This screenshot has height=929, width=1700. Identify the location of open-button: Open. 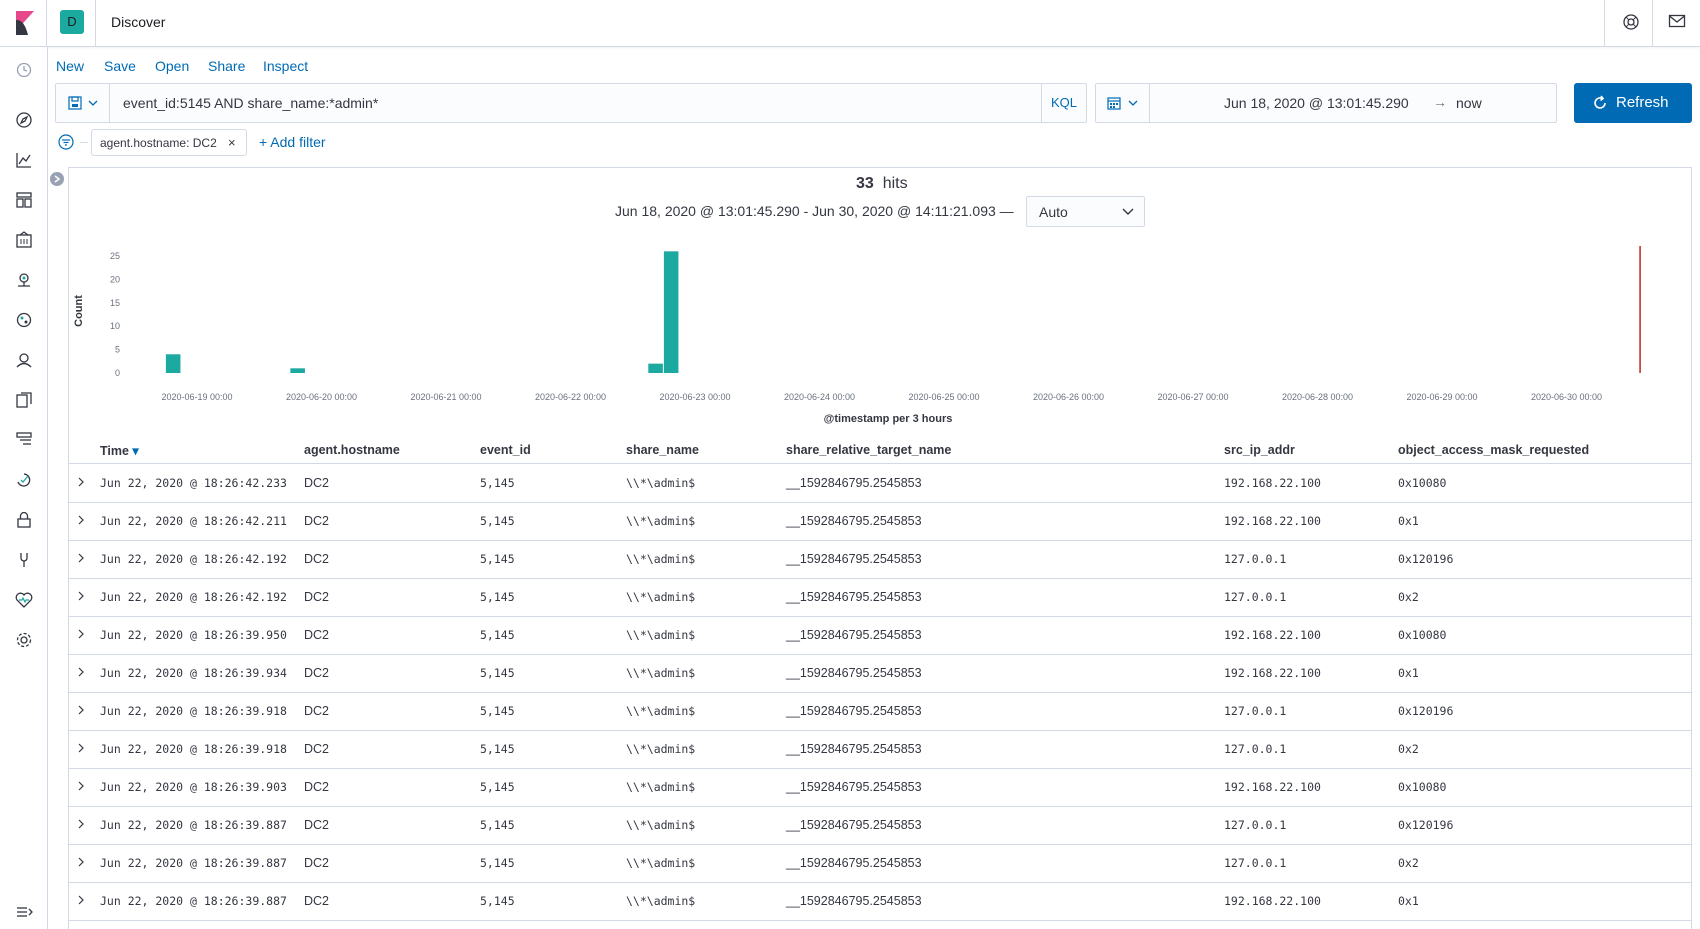
(172, 66).